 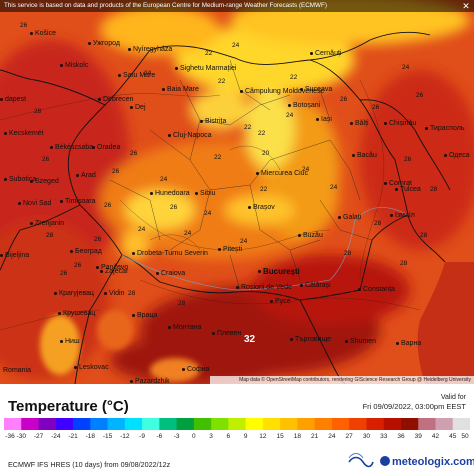 I want to click on place-name: Одеса, so click(x=459, y=155).